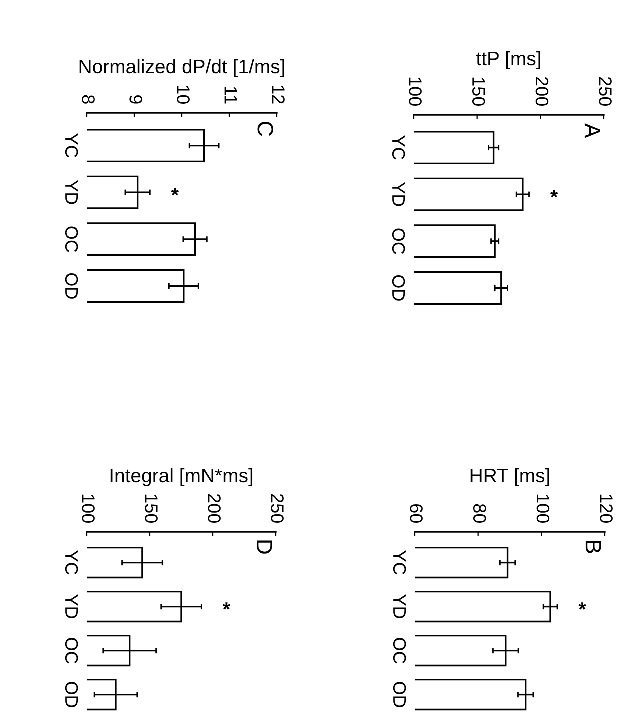 The height and width of the screenshot is (721, 626). I want to click on x-axis-title: Normalized dP/dt [1/ms], so click(182, 68).